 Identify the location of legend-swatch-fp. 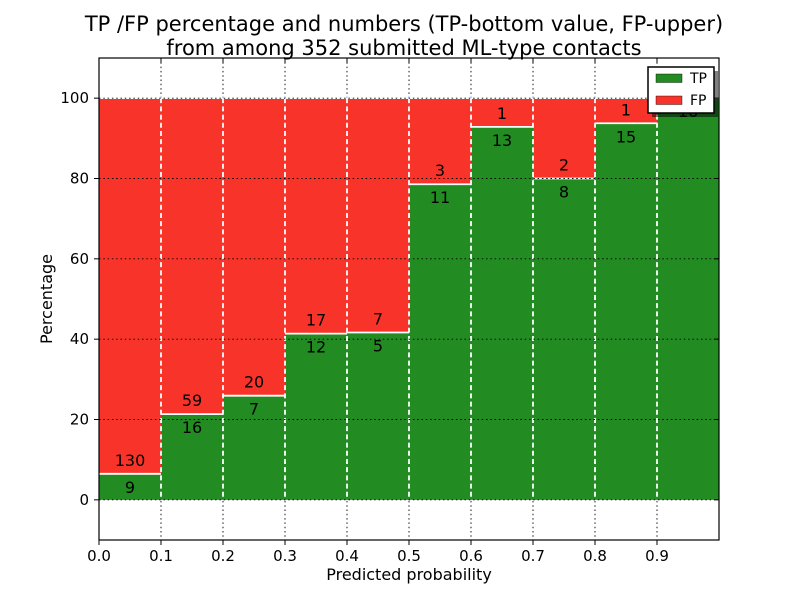
(669, 100).